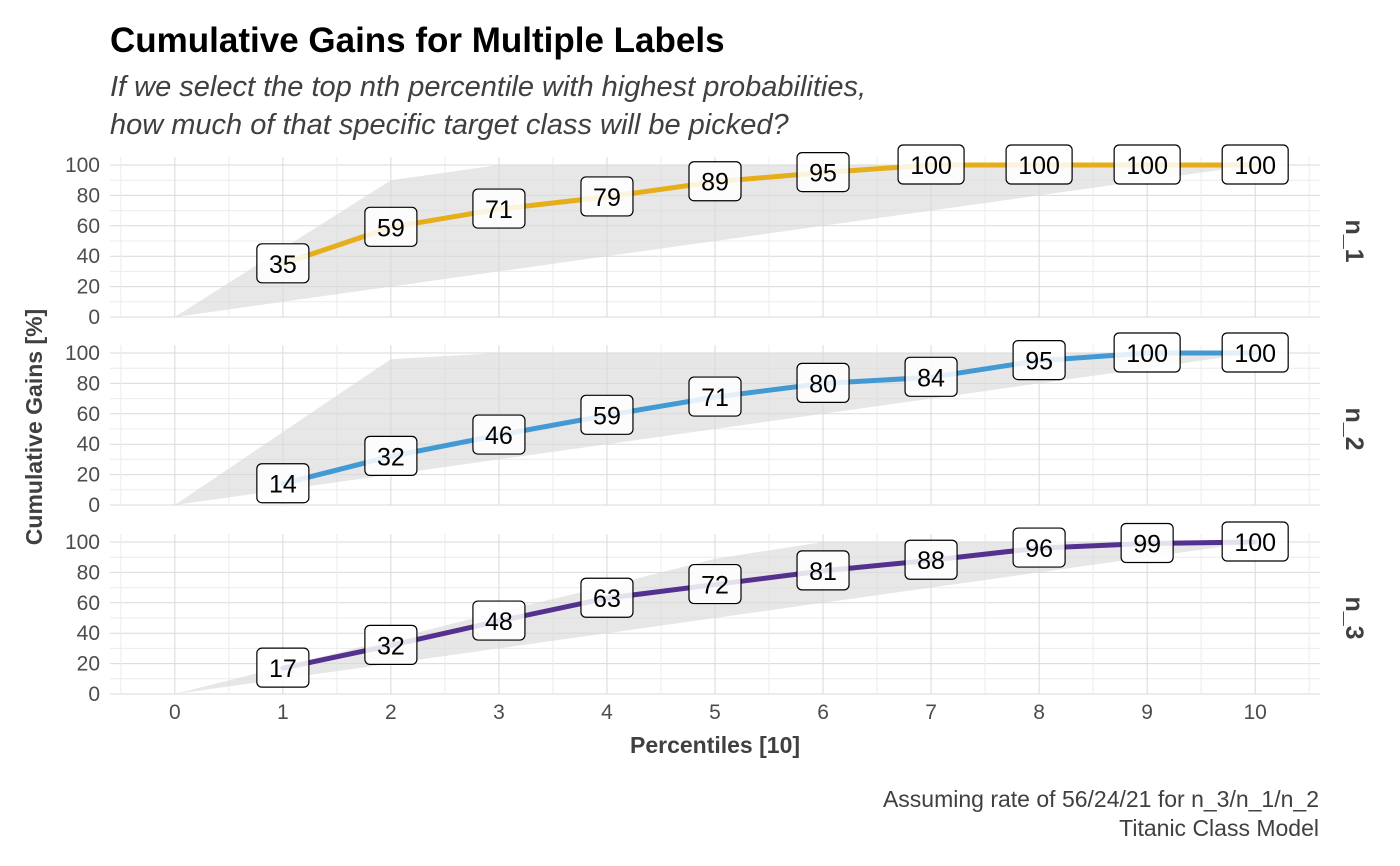 This screenshot has height=866, width=1400. I want to click on data-label: 17, so click(283, 667).